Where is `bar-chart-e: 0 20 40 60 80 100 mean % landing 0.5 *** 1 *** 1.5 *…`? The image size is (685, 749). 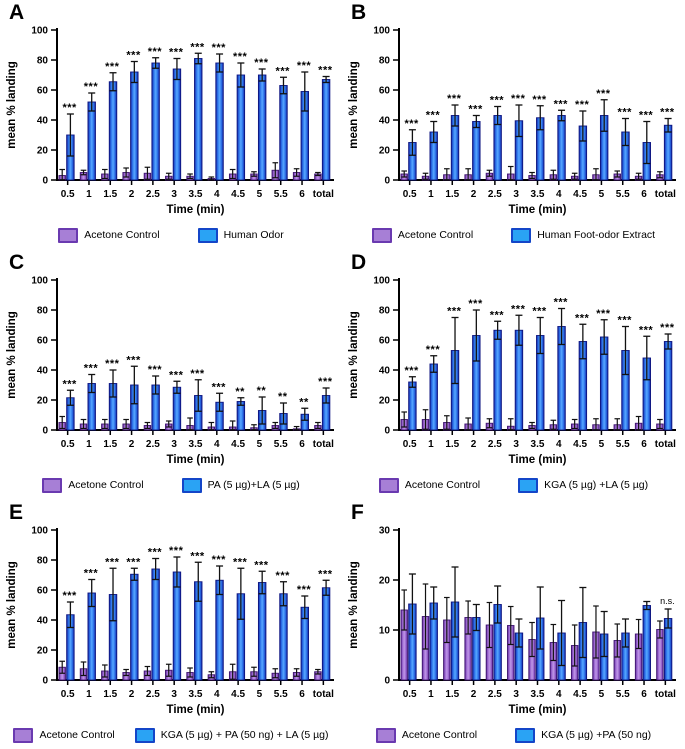
bar-chart-e: 0 20 40 60 80 100 mean % landing 0.5 *** 1 *** 1.5 *… is located at coordinates (170, 621).